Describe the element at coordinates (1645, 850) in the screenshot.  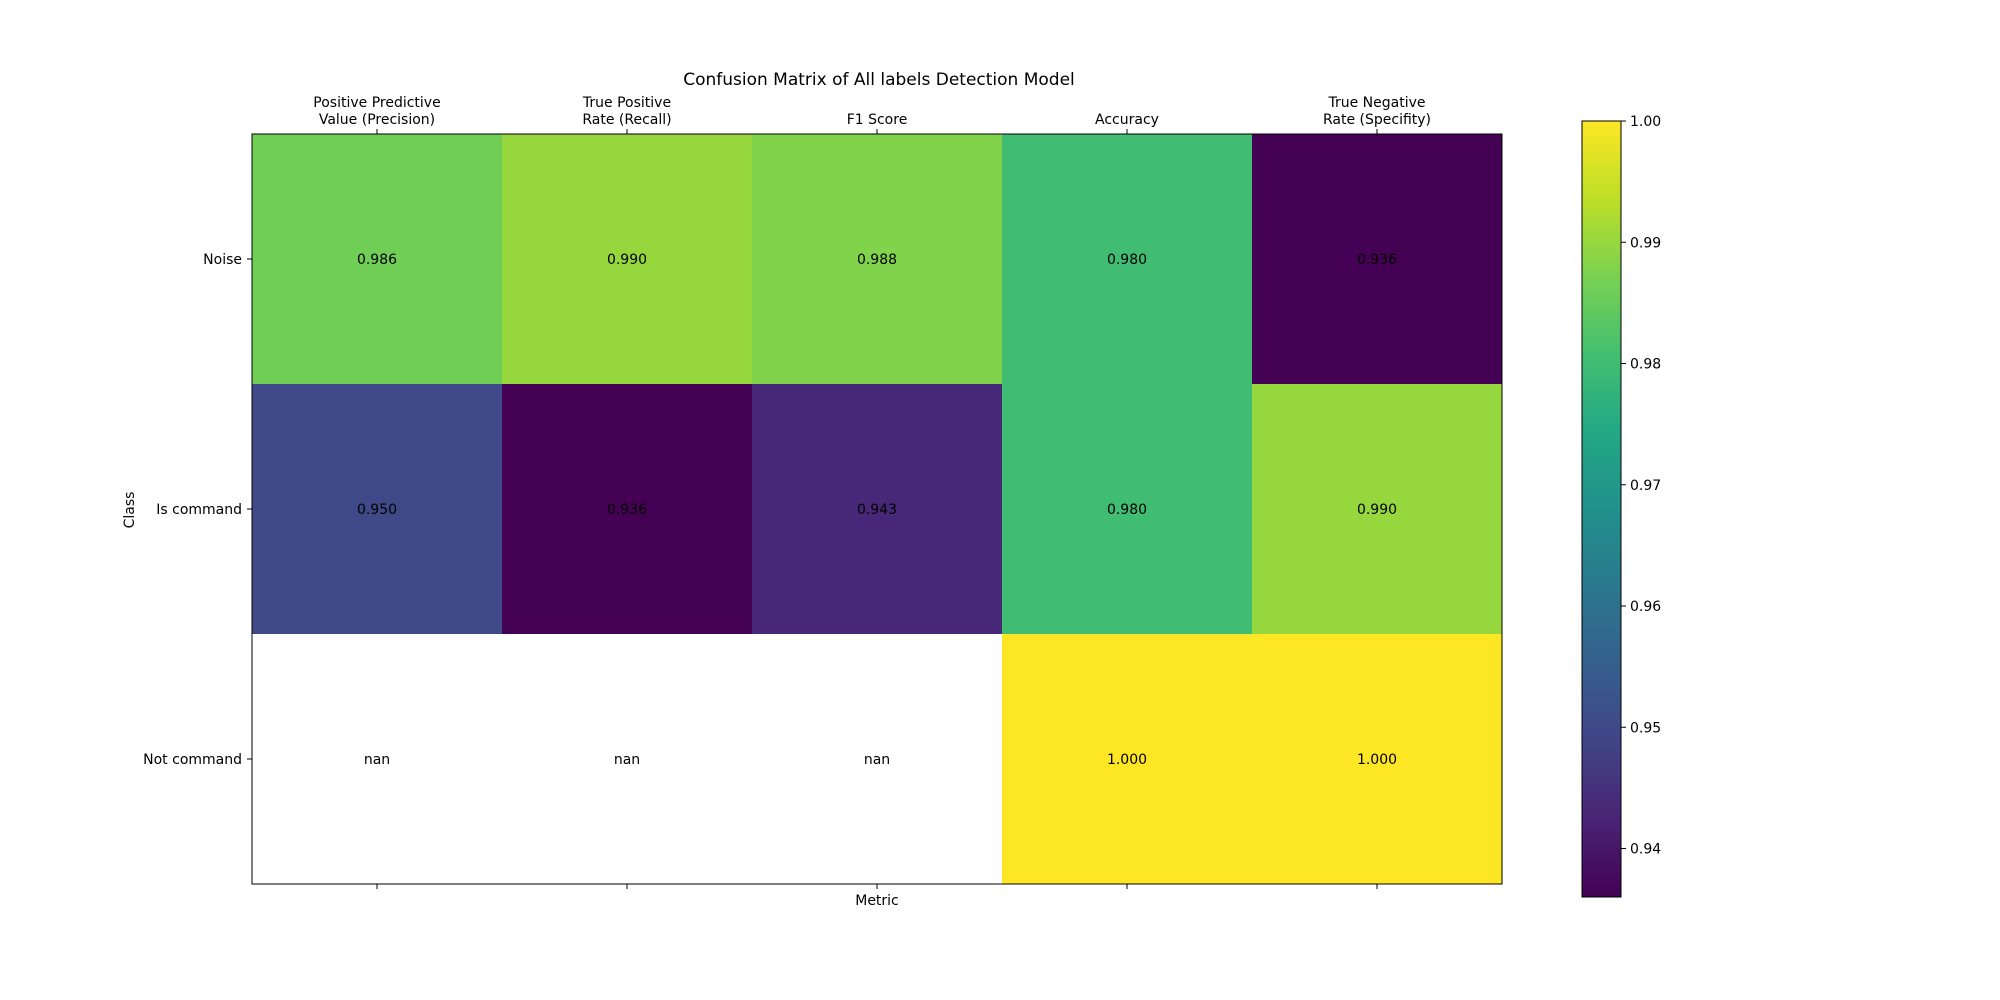
I see `colorbar-tick-label: 0.94` at that location.